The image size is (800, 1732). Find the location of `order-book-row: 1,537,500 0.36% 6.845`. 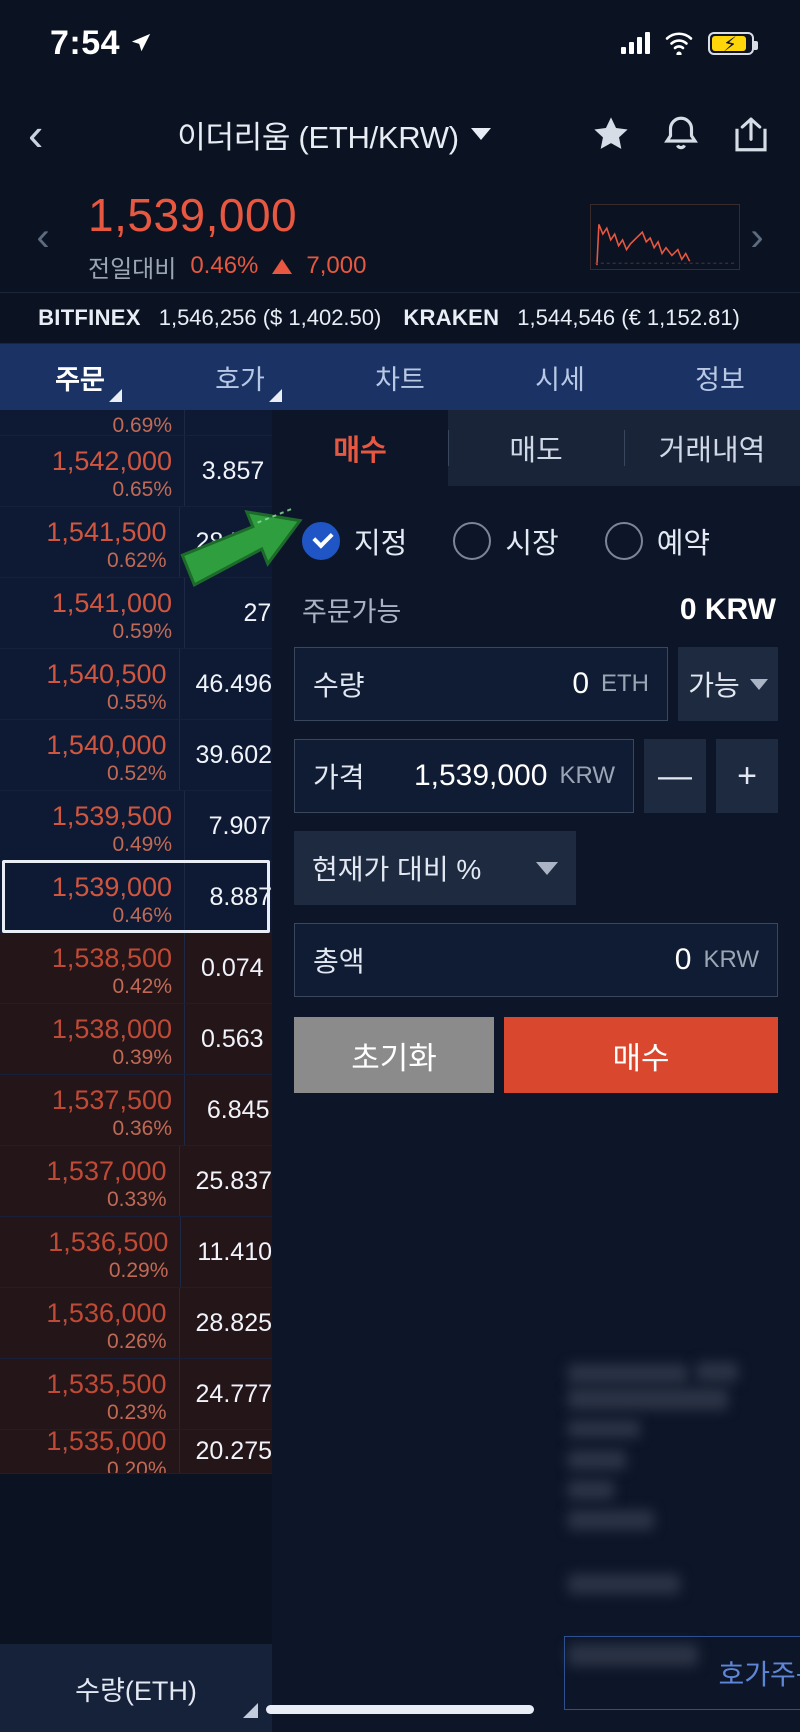

order-book-row: 1,537,500 0.36% 6.845 is located at coordinates (136, 1110).